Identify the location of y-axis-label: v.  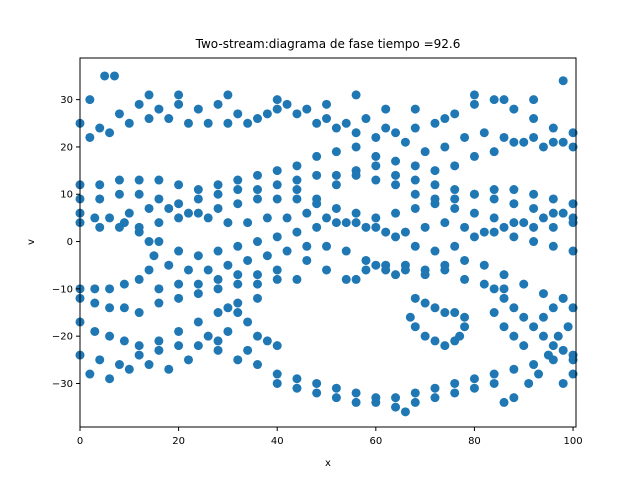
(31, 242).